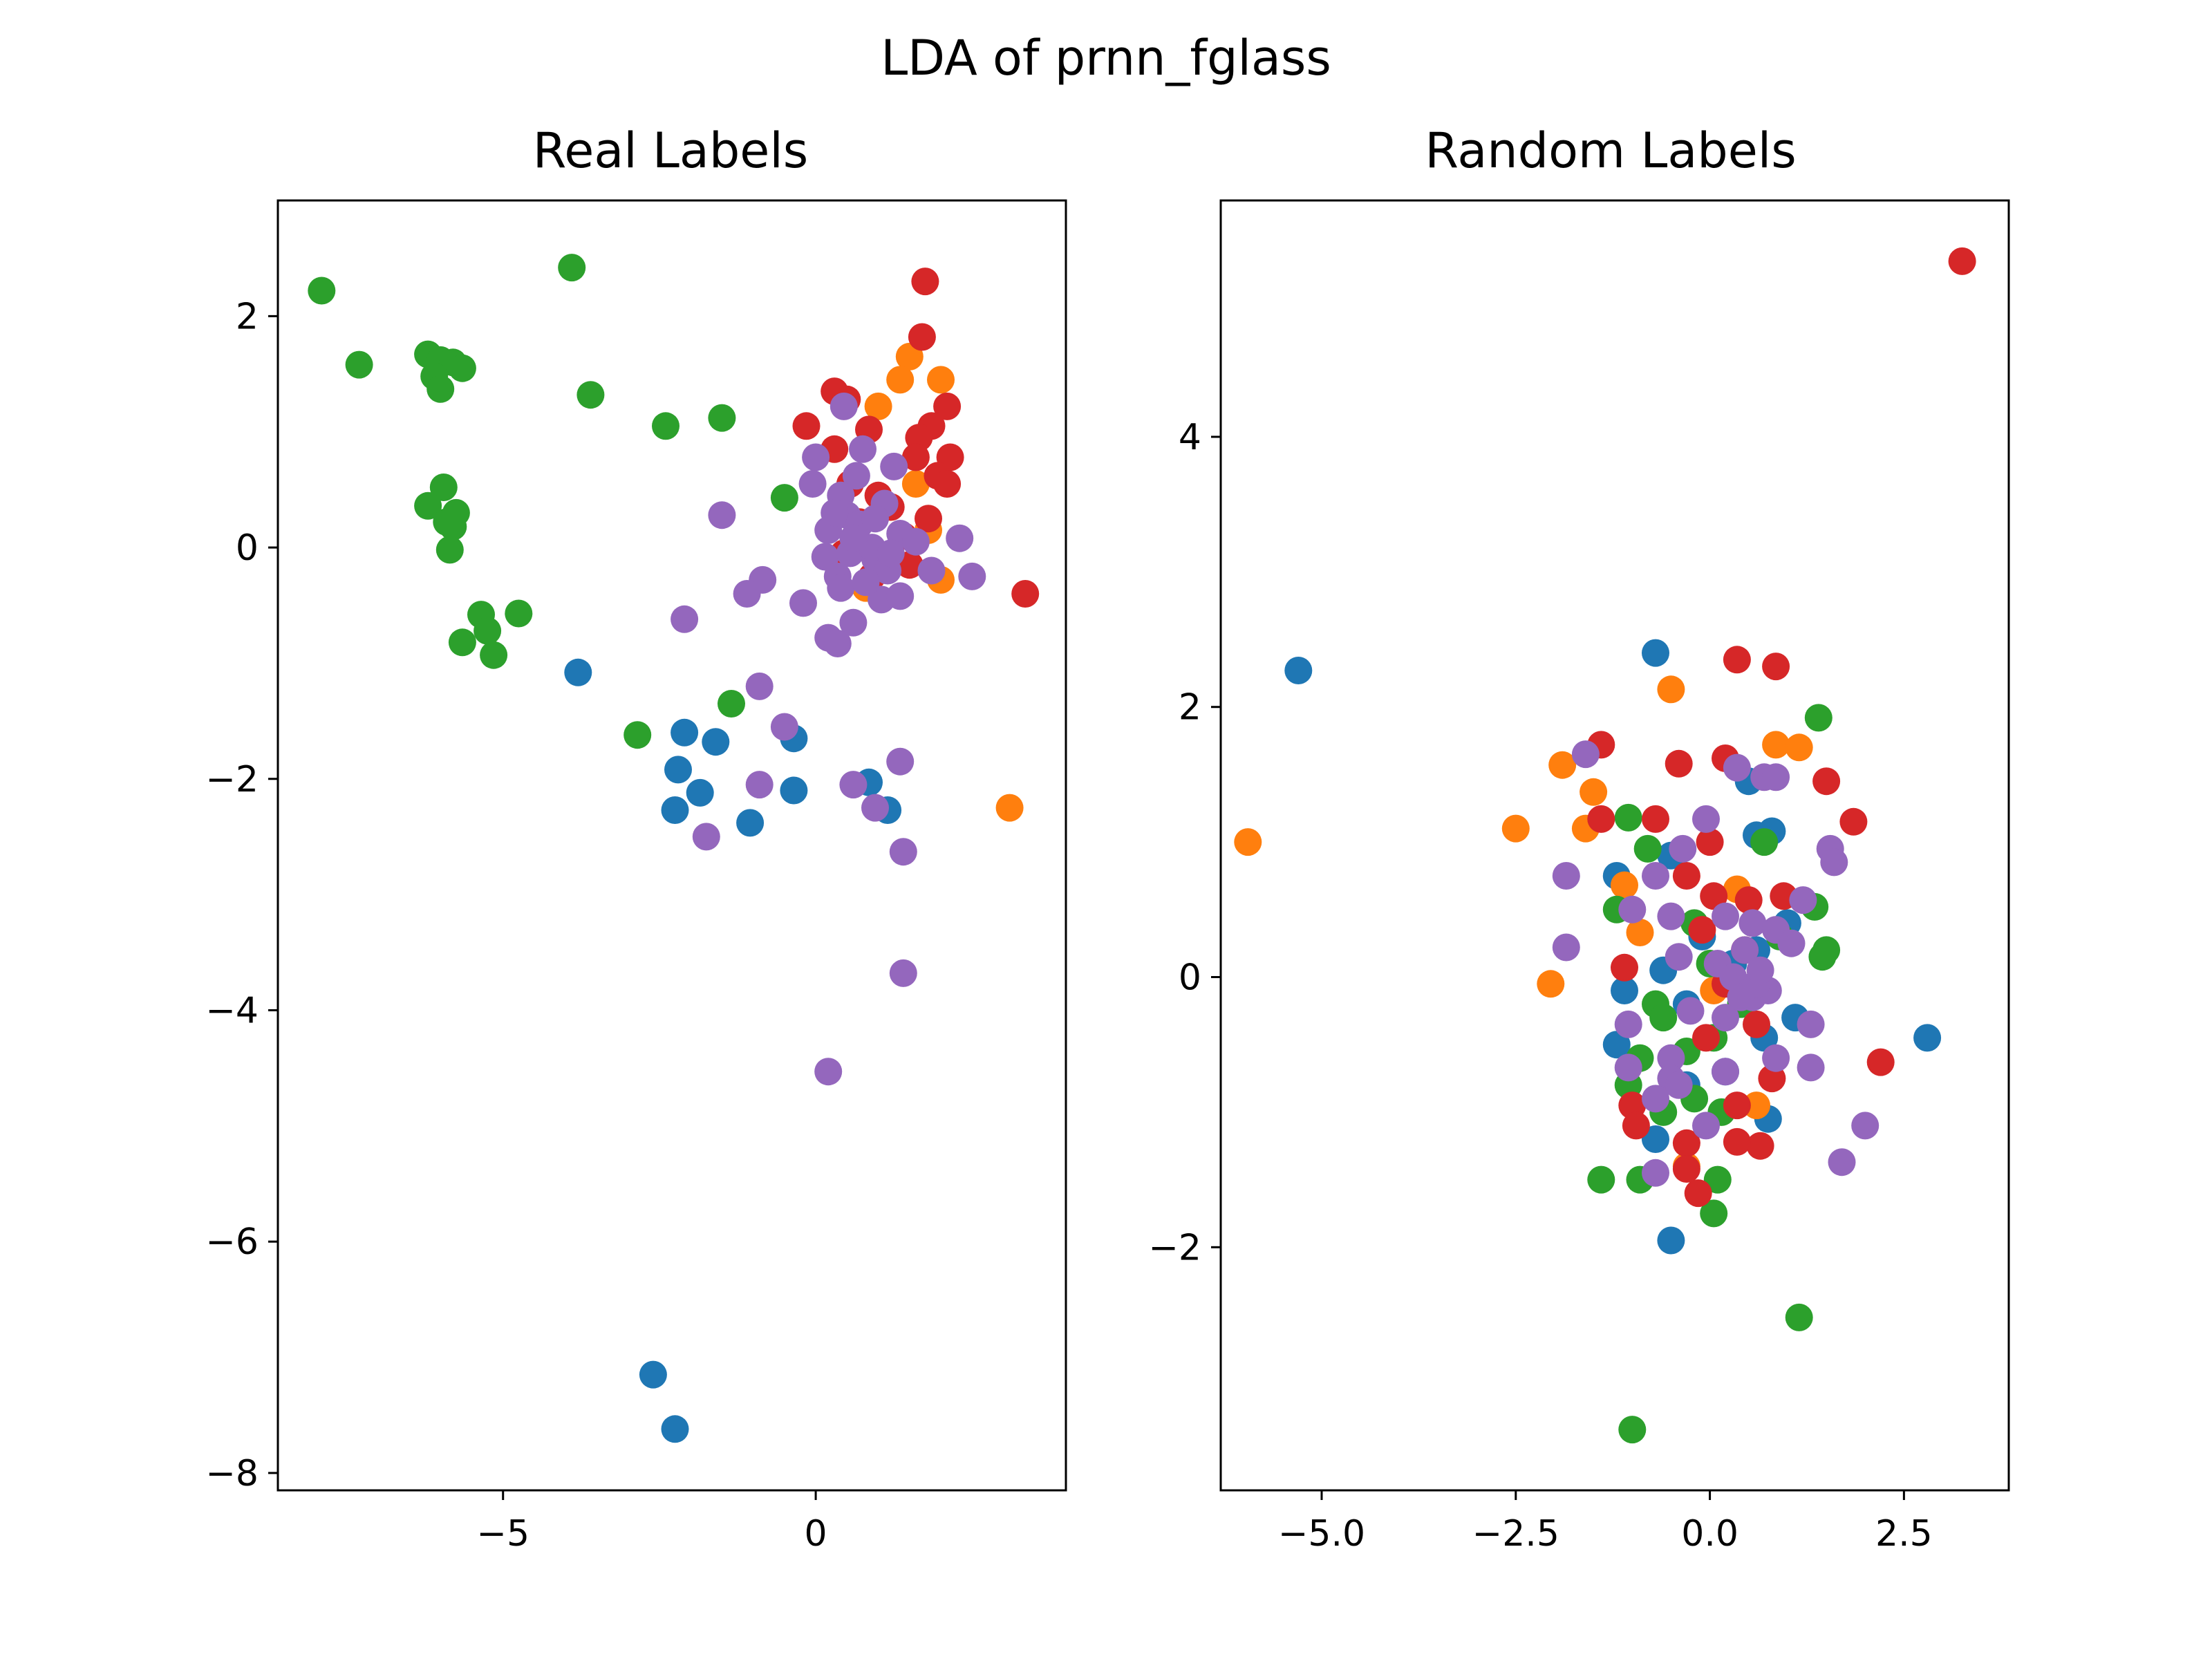  What do you see at coordinates (1516, 1534) in the screenshot?
I see `random-labels-x-tick-label: −2.5` at bounding box center [1516, 1534].